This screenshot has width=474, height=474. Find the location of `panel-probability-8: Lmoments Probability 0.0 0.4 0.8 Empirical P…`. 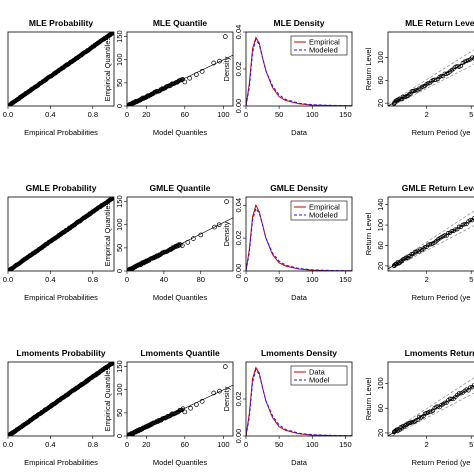

panel-probability-8: Lmoments Probability 0.0 0.4 0.8 Empirical P… is located at coordinates (59, 407).